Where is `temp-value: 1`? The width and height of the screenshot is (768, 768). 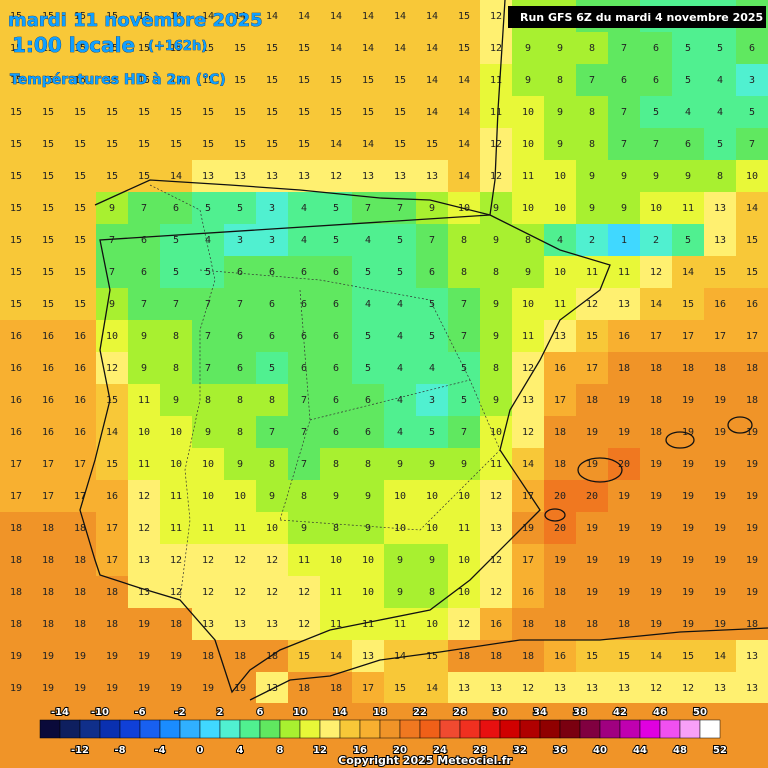
temp-value: 1 is located at coordinates (624, 240).